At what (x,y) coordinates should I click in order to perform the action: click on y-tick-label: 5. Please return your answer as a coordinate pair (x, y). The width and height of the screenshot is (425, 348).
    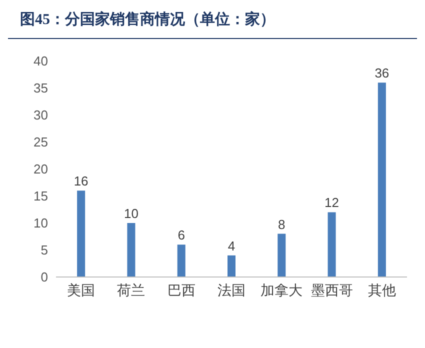
    Looking at the image, I should click on (44, 250).